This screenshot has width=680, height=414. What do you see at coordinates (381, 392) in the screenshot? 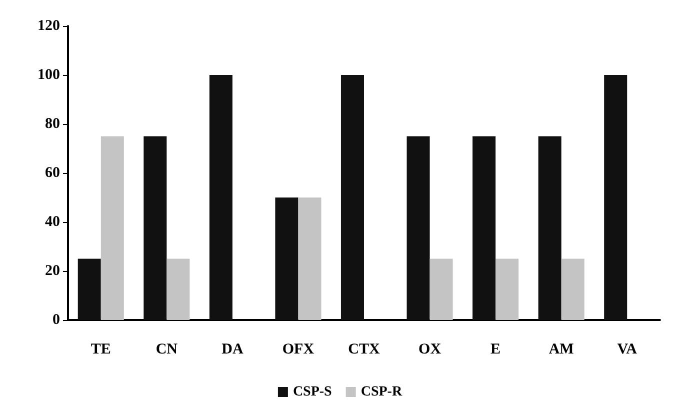
I see `legend-label: CSP-R` at bounding box center [381, 392].